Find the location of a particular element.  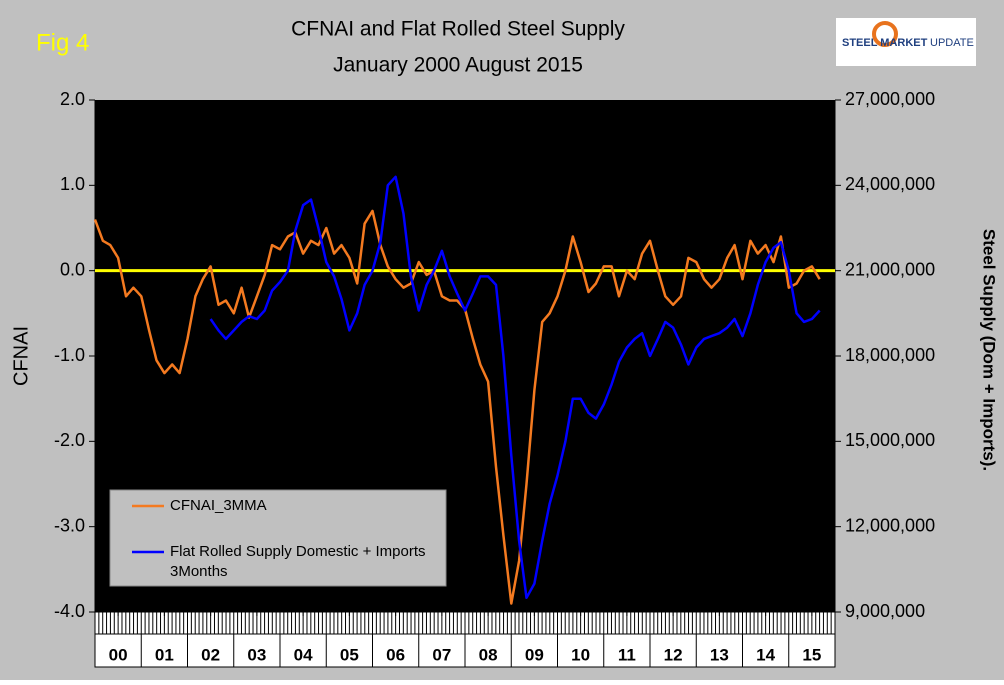

y2-tick-label: 27,000,000 is located at coordinates (890, 99).